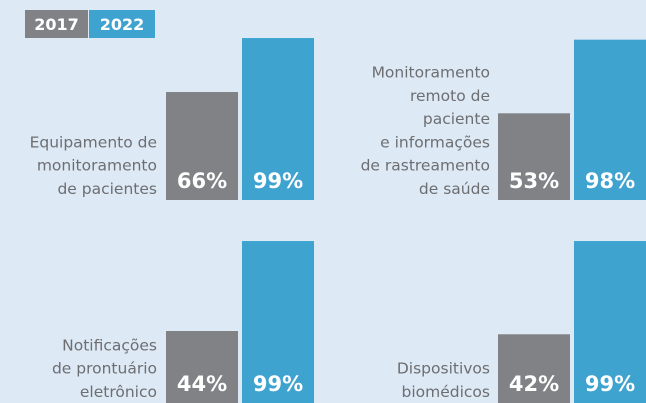 This screenshot has height=403, width=646. Describe the element at coordinates (534, 181) in the screenshot. I see `value-label: 53%` at that location.